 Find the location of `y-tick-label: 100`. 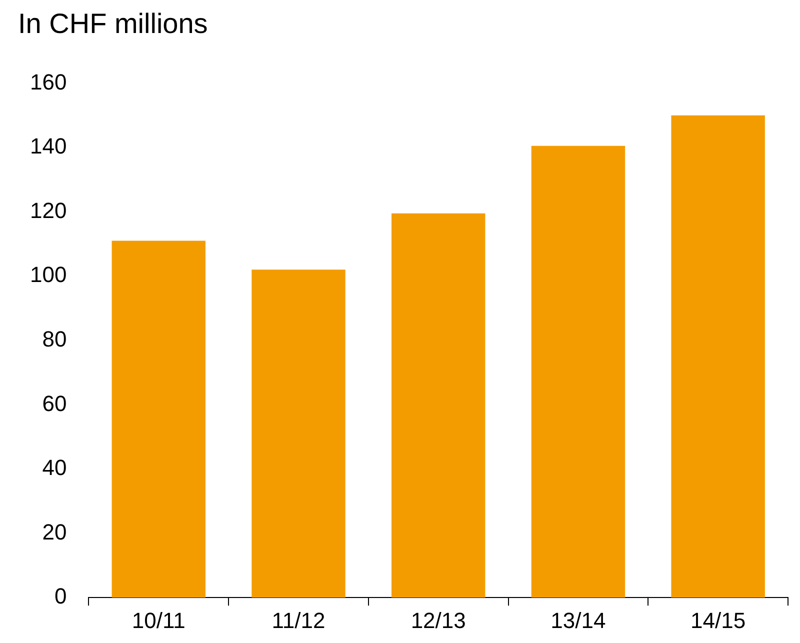

y-tick-label: 100 is located at coordinates (48, 275).